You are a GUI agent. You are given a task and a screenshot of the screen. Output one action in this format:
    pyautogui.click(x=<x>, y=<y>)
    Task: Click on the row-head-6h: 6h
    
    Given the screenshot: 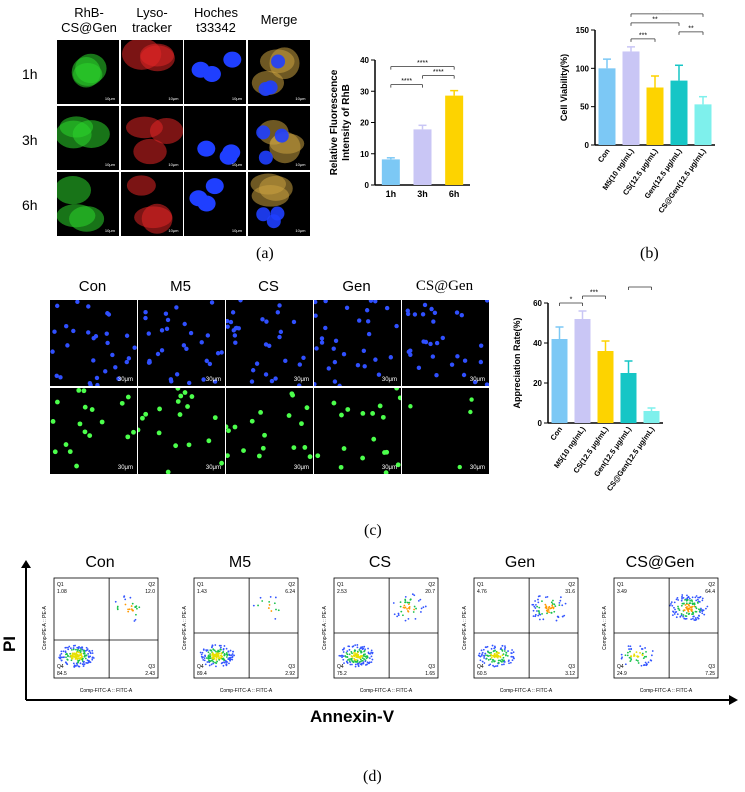 What is the action you would take?
    pyautogui.click(x=30, y=205)
    